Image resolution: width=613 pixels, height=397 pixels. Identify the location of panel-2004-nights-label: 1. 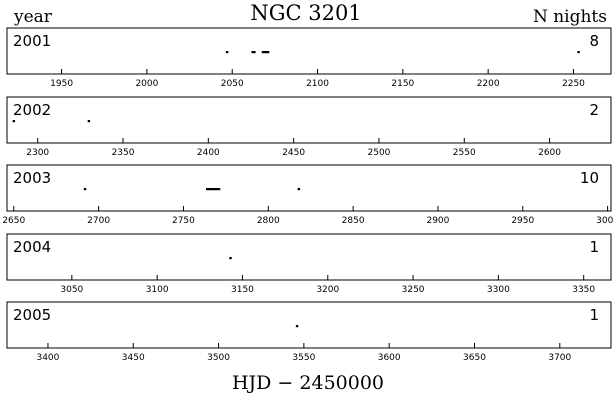
(594, 247).